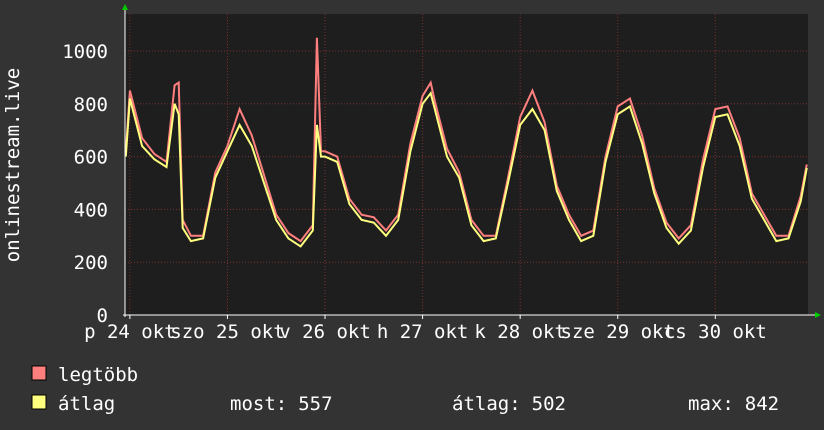 Image resolution: width=824 pixels, height=430 pixels. Describe the element at coordinates (715, 332) in the screenshot. I see `x-tick-label: cs 30 okt` at that location.